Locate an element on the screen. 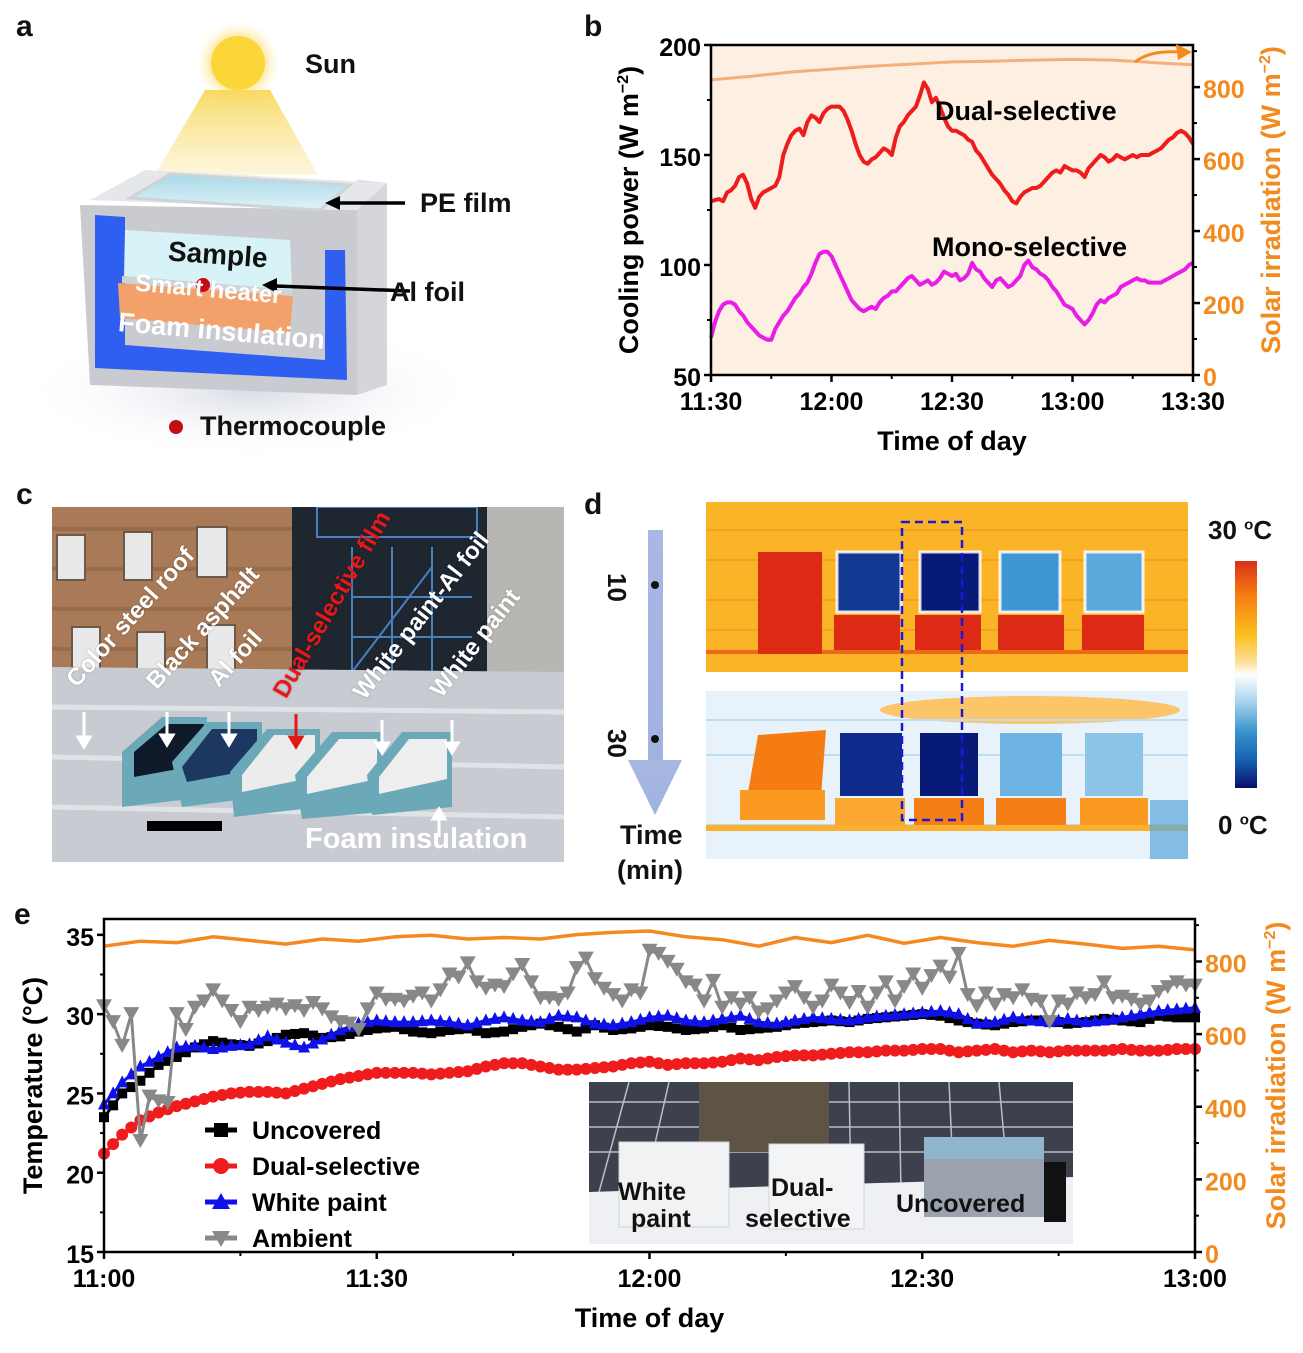  legend-marker-circle is located at coordinates (221, 1166).